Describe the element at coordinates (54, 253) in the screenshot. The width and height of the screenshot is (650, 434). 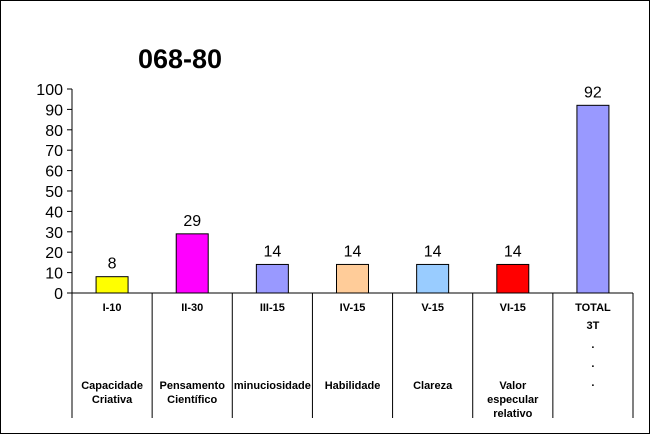
I see `y-tick-label: 20` at that location.